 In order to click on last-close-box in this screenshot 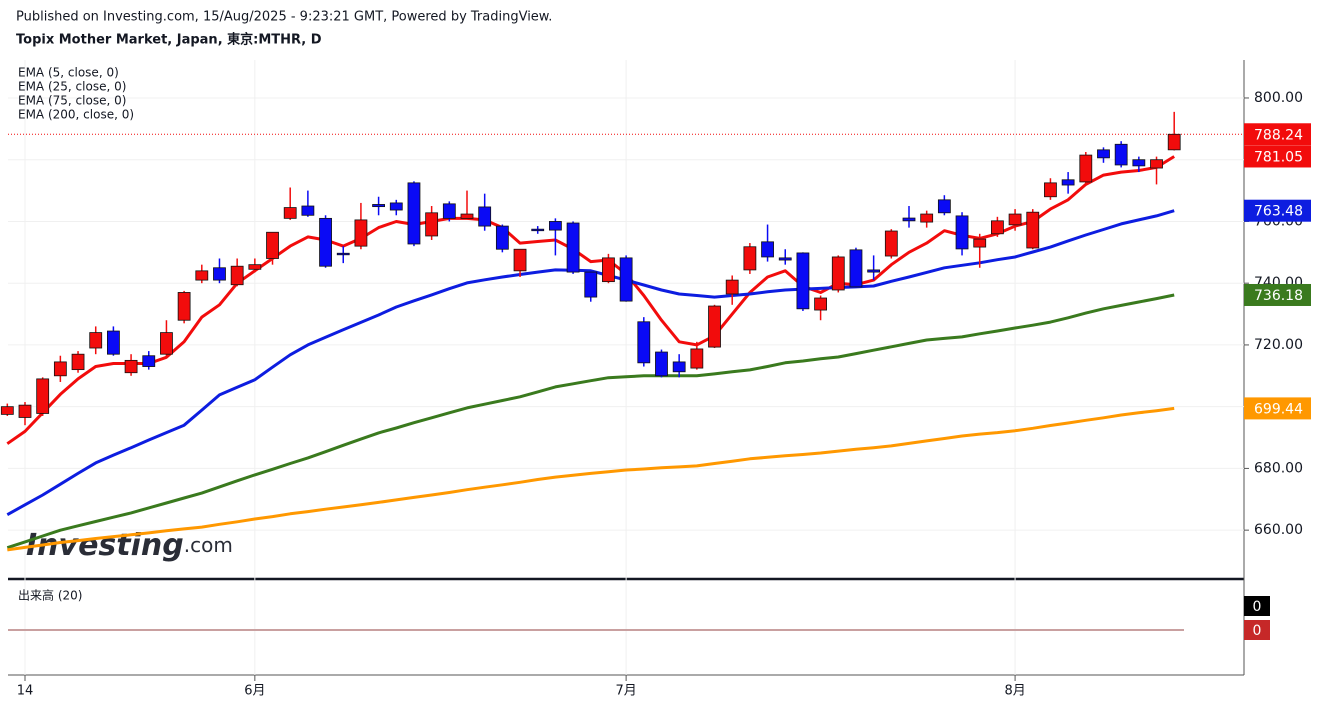, I will do `click(1277, 134)`.